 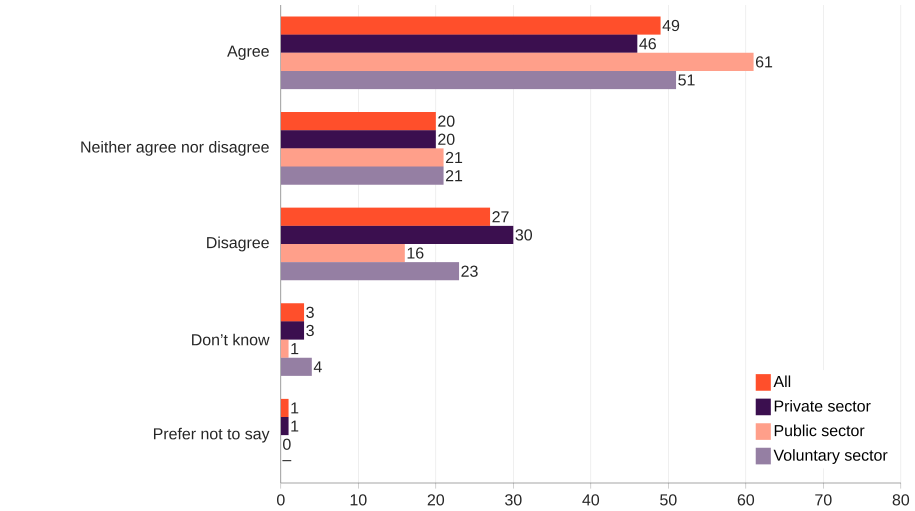 What do you see at coordinates (318, 366) in the screenshot?
I see `data-label: 4` at bounding box center [318, 366].